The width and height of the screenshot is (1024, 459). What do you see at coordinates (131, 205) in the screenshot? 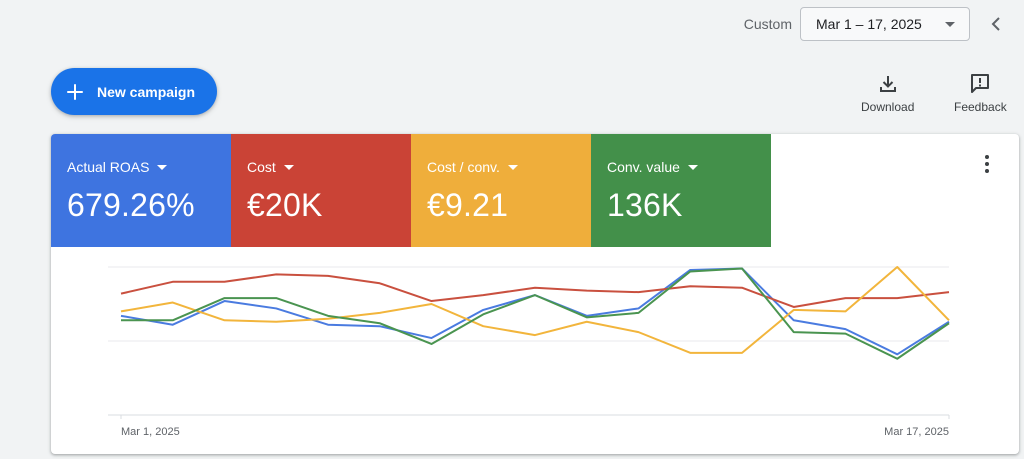
I see `metric-value: 679.26%` at bounding box center [131, 205].